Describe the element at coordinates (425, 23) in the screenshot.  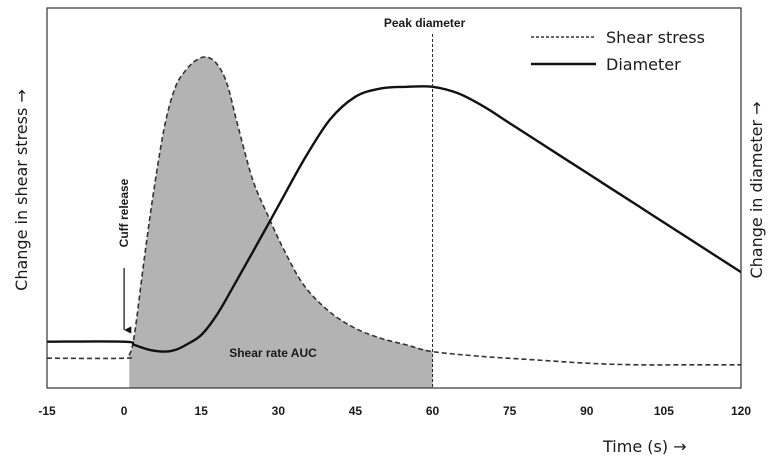
I see `peak-diameter-label: Peak diameter` at that location.